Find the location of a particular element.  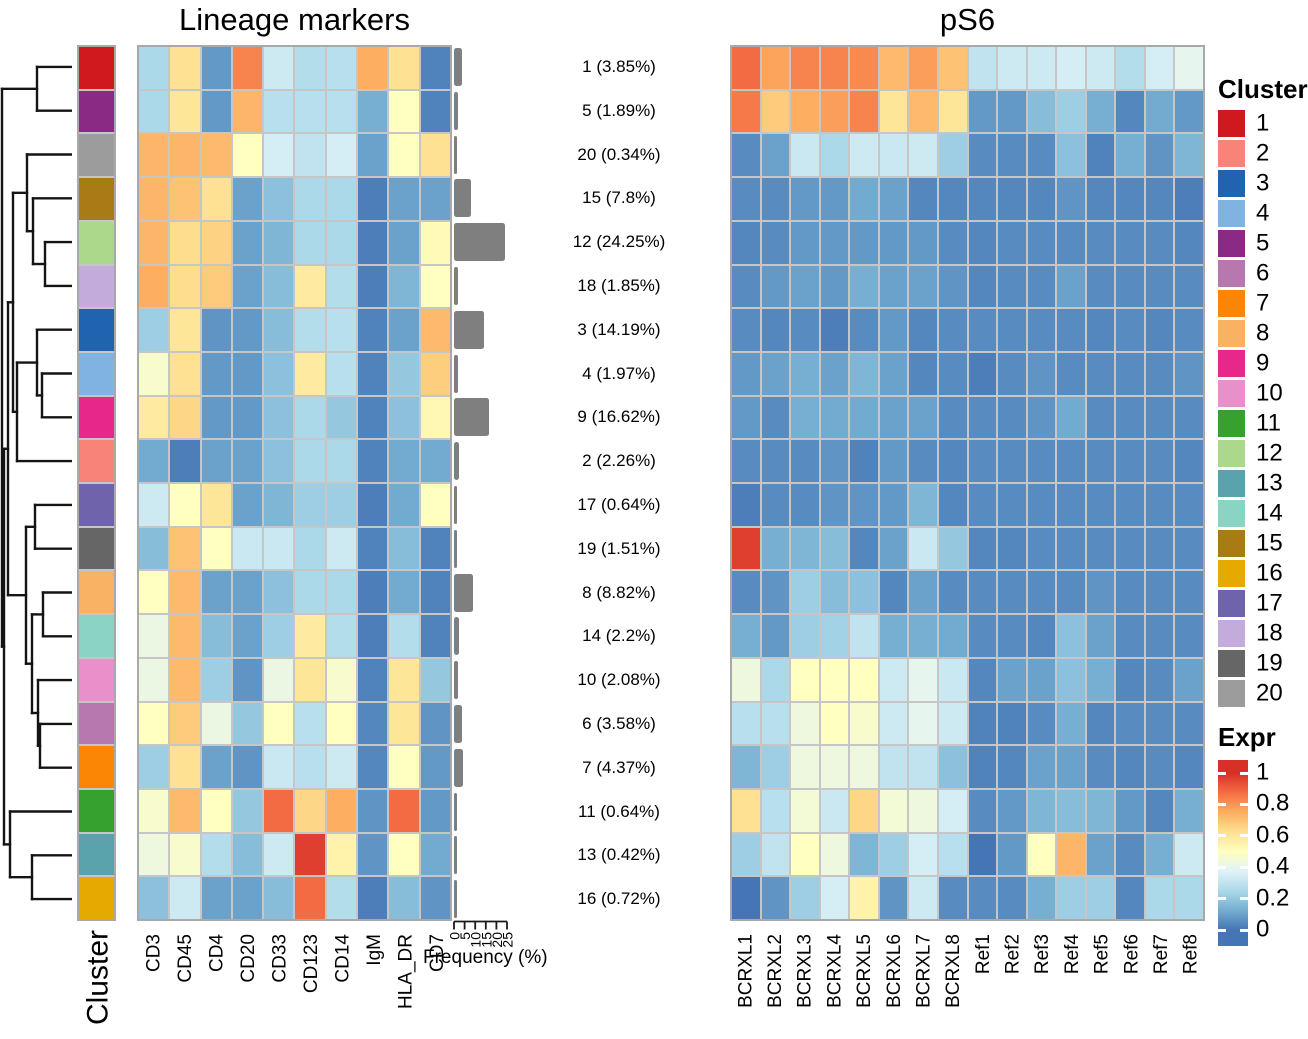

expr-tick-label: 0.2 is located at coordinates (1273, 898).